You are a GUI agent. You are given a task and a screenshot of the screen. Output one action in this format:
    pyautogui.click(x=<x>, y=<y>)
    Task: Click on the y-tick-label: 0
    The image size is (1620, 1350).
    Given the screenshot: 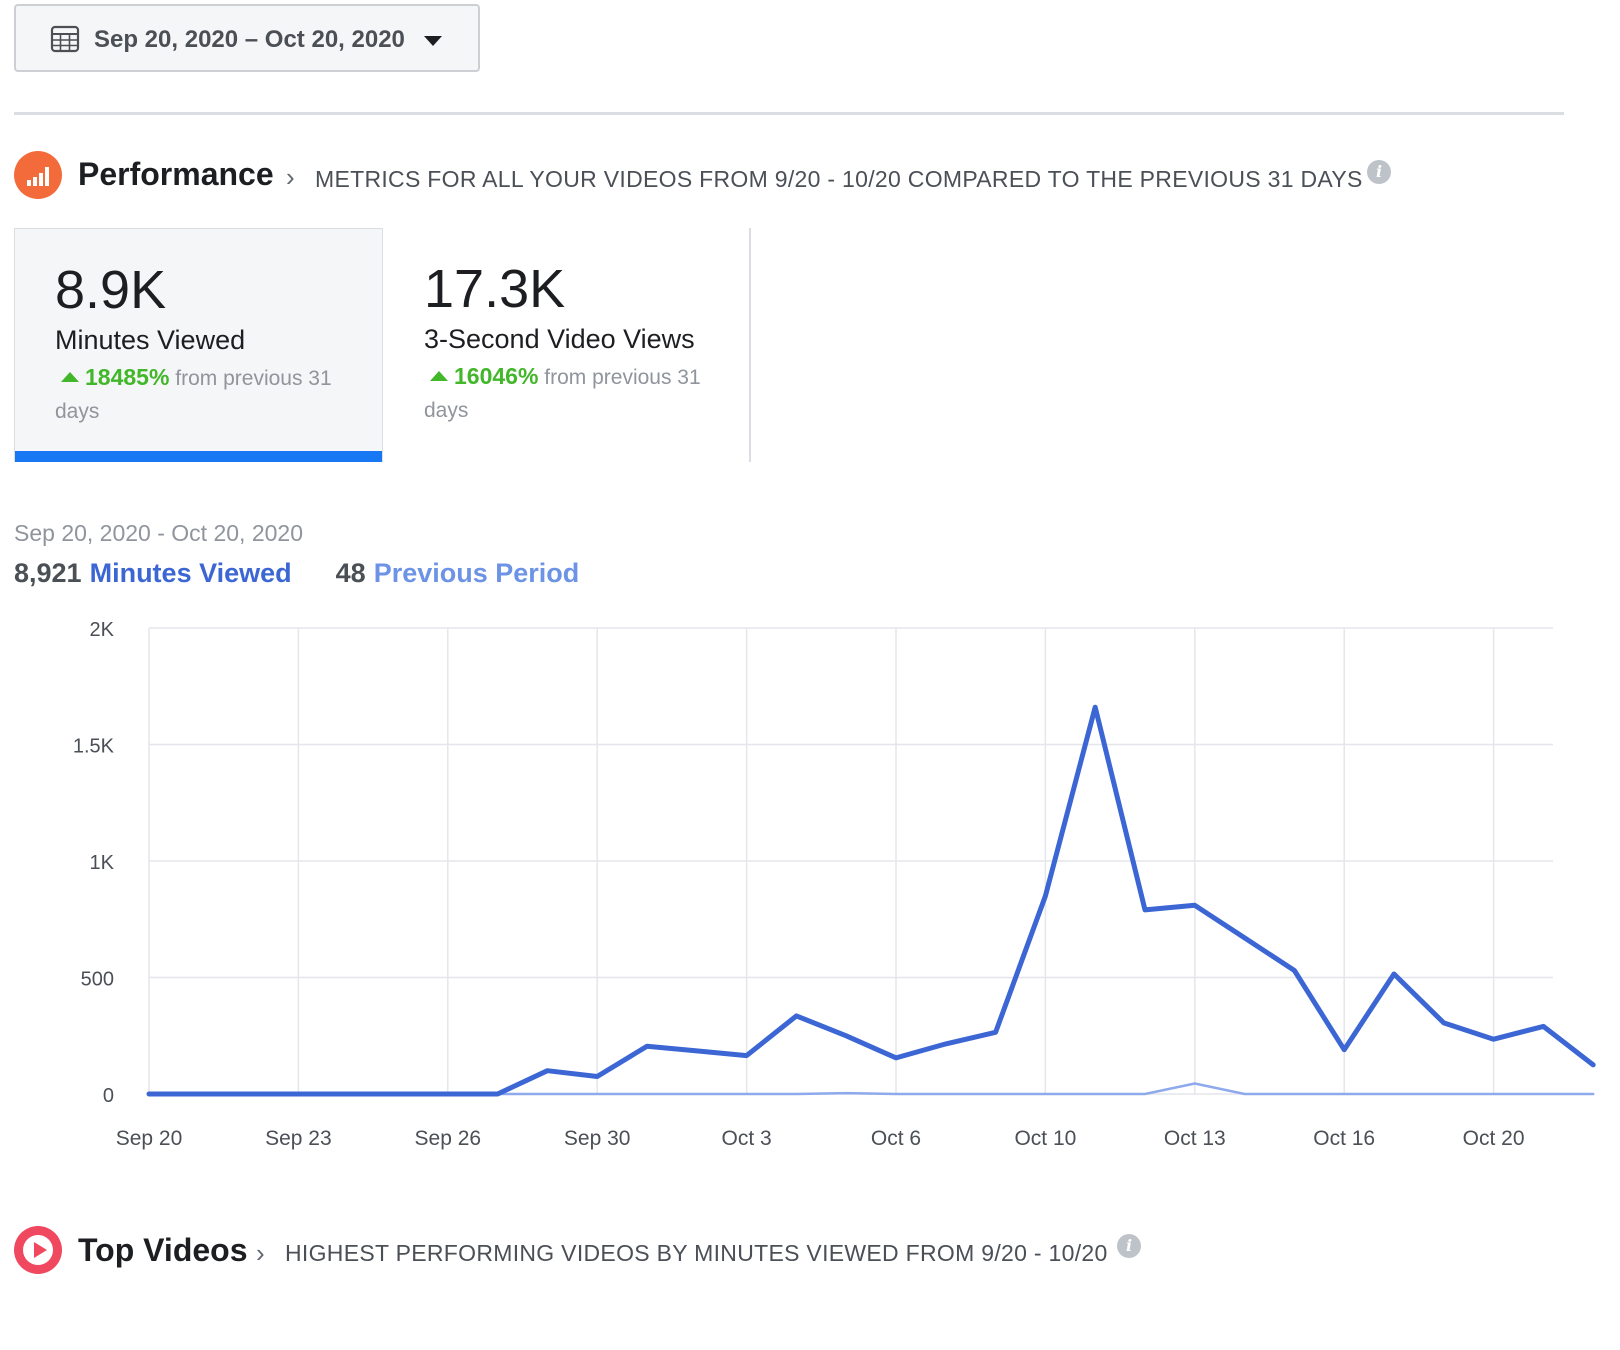 What is the action you would take?
    pyautogui.click(x=108, y=1096)
    